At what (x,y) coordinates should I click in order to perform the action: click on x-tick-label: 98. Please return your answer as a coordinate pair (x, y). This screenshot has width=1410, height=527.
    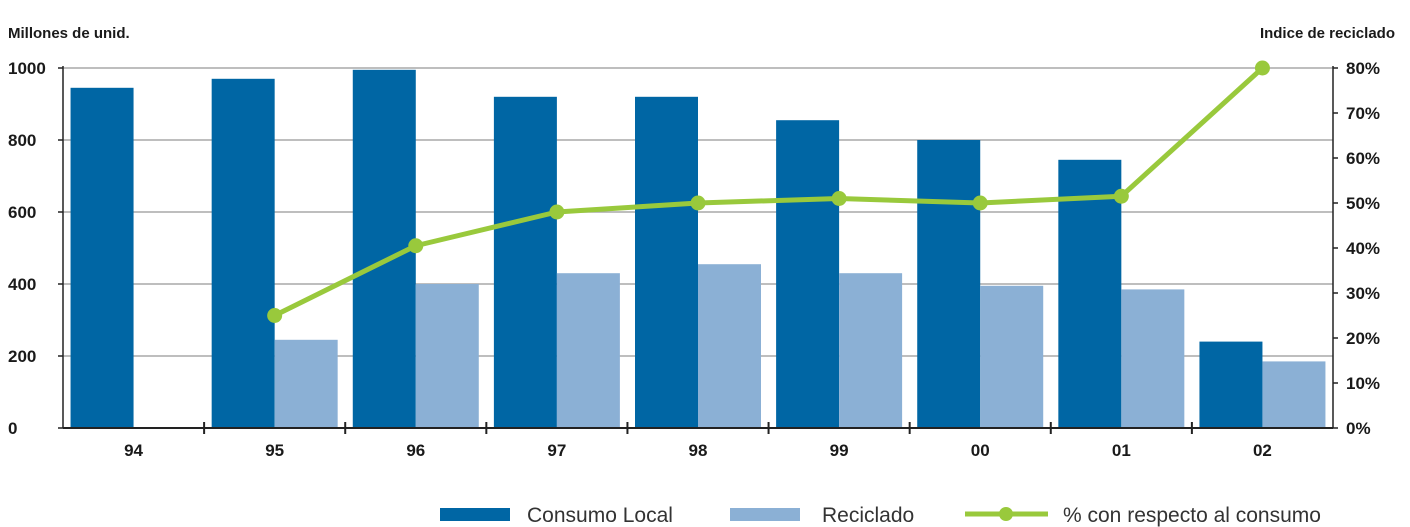
    Looking at the image, I should click on (698, 450).